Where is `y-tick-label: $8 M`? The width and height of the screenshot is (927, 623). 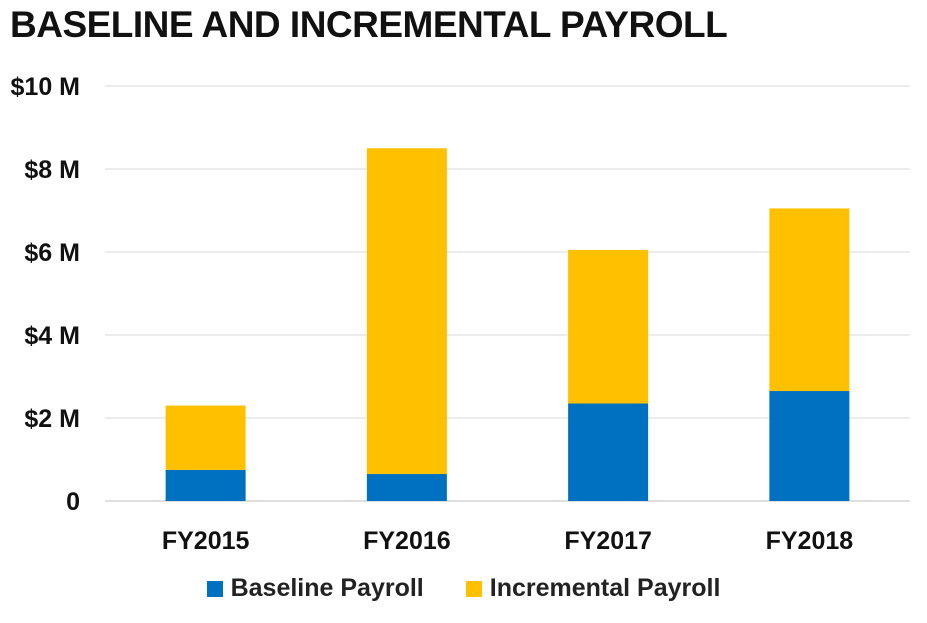 y-tick-label: $8 M is located at coordinates (52, 170).